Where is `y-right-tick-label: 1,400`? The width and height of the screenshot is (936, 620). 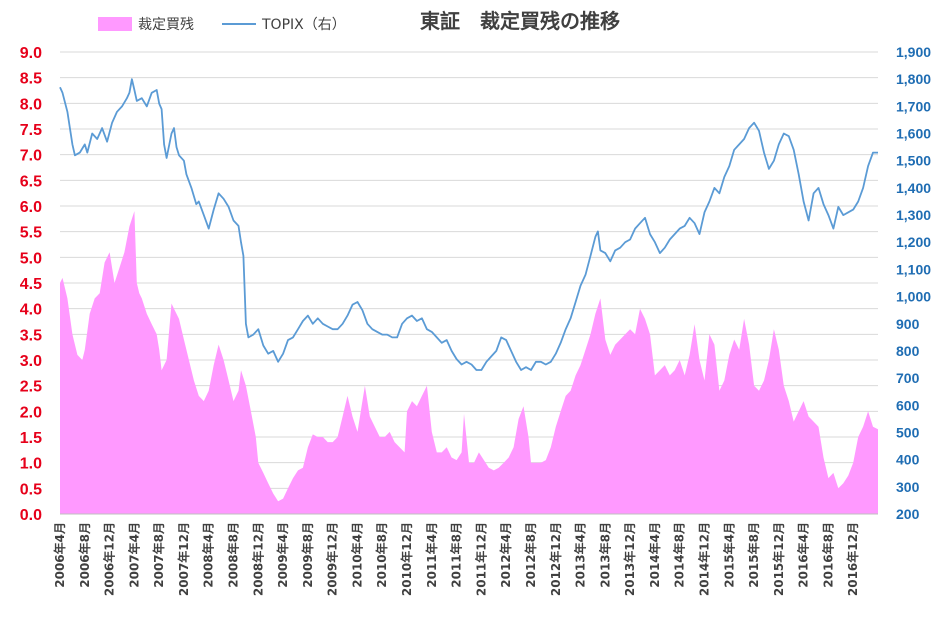
y-right-tick-label: 1,400 is located at coordinates (913, 188).